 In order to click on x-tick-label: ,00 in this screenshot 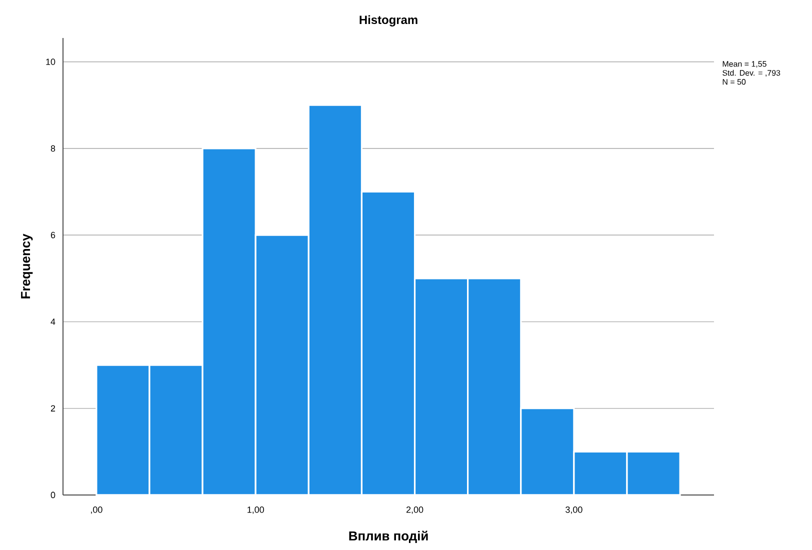, I will do `click(96, 510)`.